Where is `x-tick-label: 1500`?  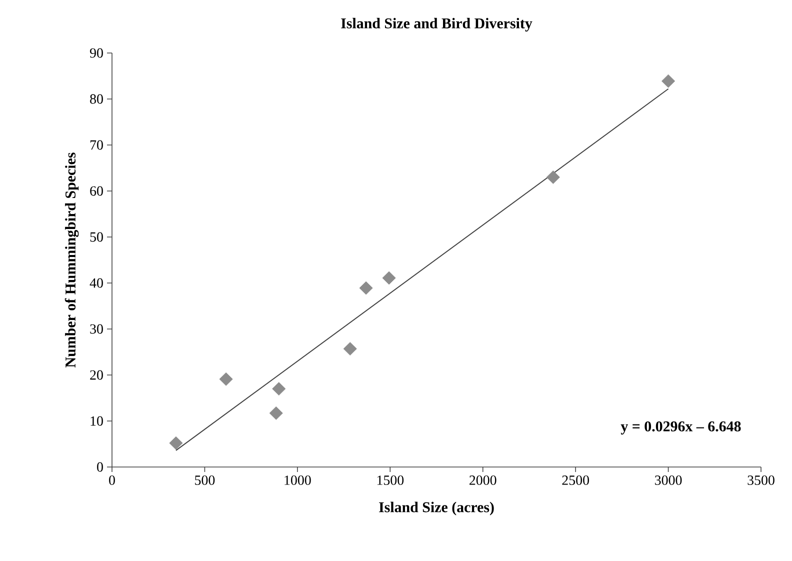
x-tick-label: 1500 is located at coordinates (390, 480).